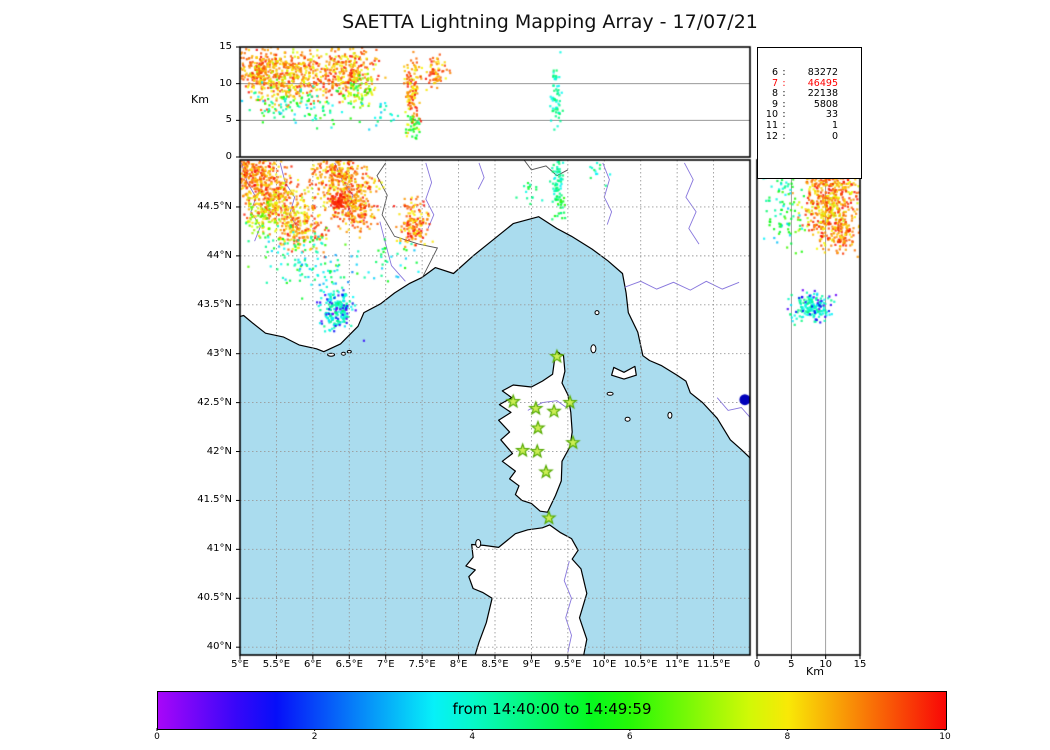 The image size is (1050, 750). I want to click on lon-tick-label: 8°E, so click(458, 664).